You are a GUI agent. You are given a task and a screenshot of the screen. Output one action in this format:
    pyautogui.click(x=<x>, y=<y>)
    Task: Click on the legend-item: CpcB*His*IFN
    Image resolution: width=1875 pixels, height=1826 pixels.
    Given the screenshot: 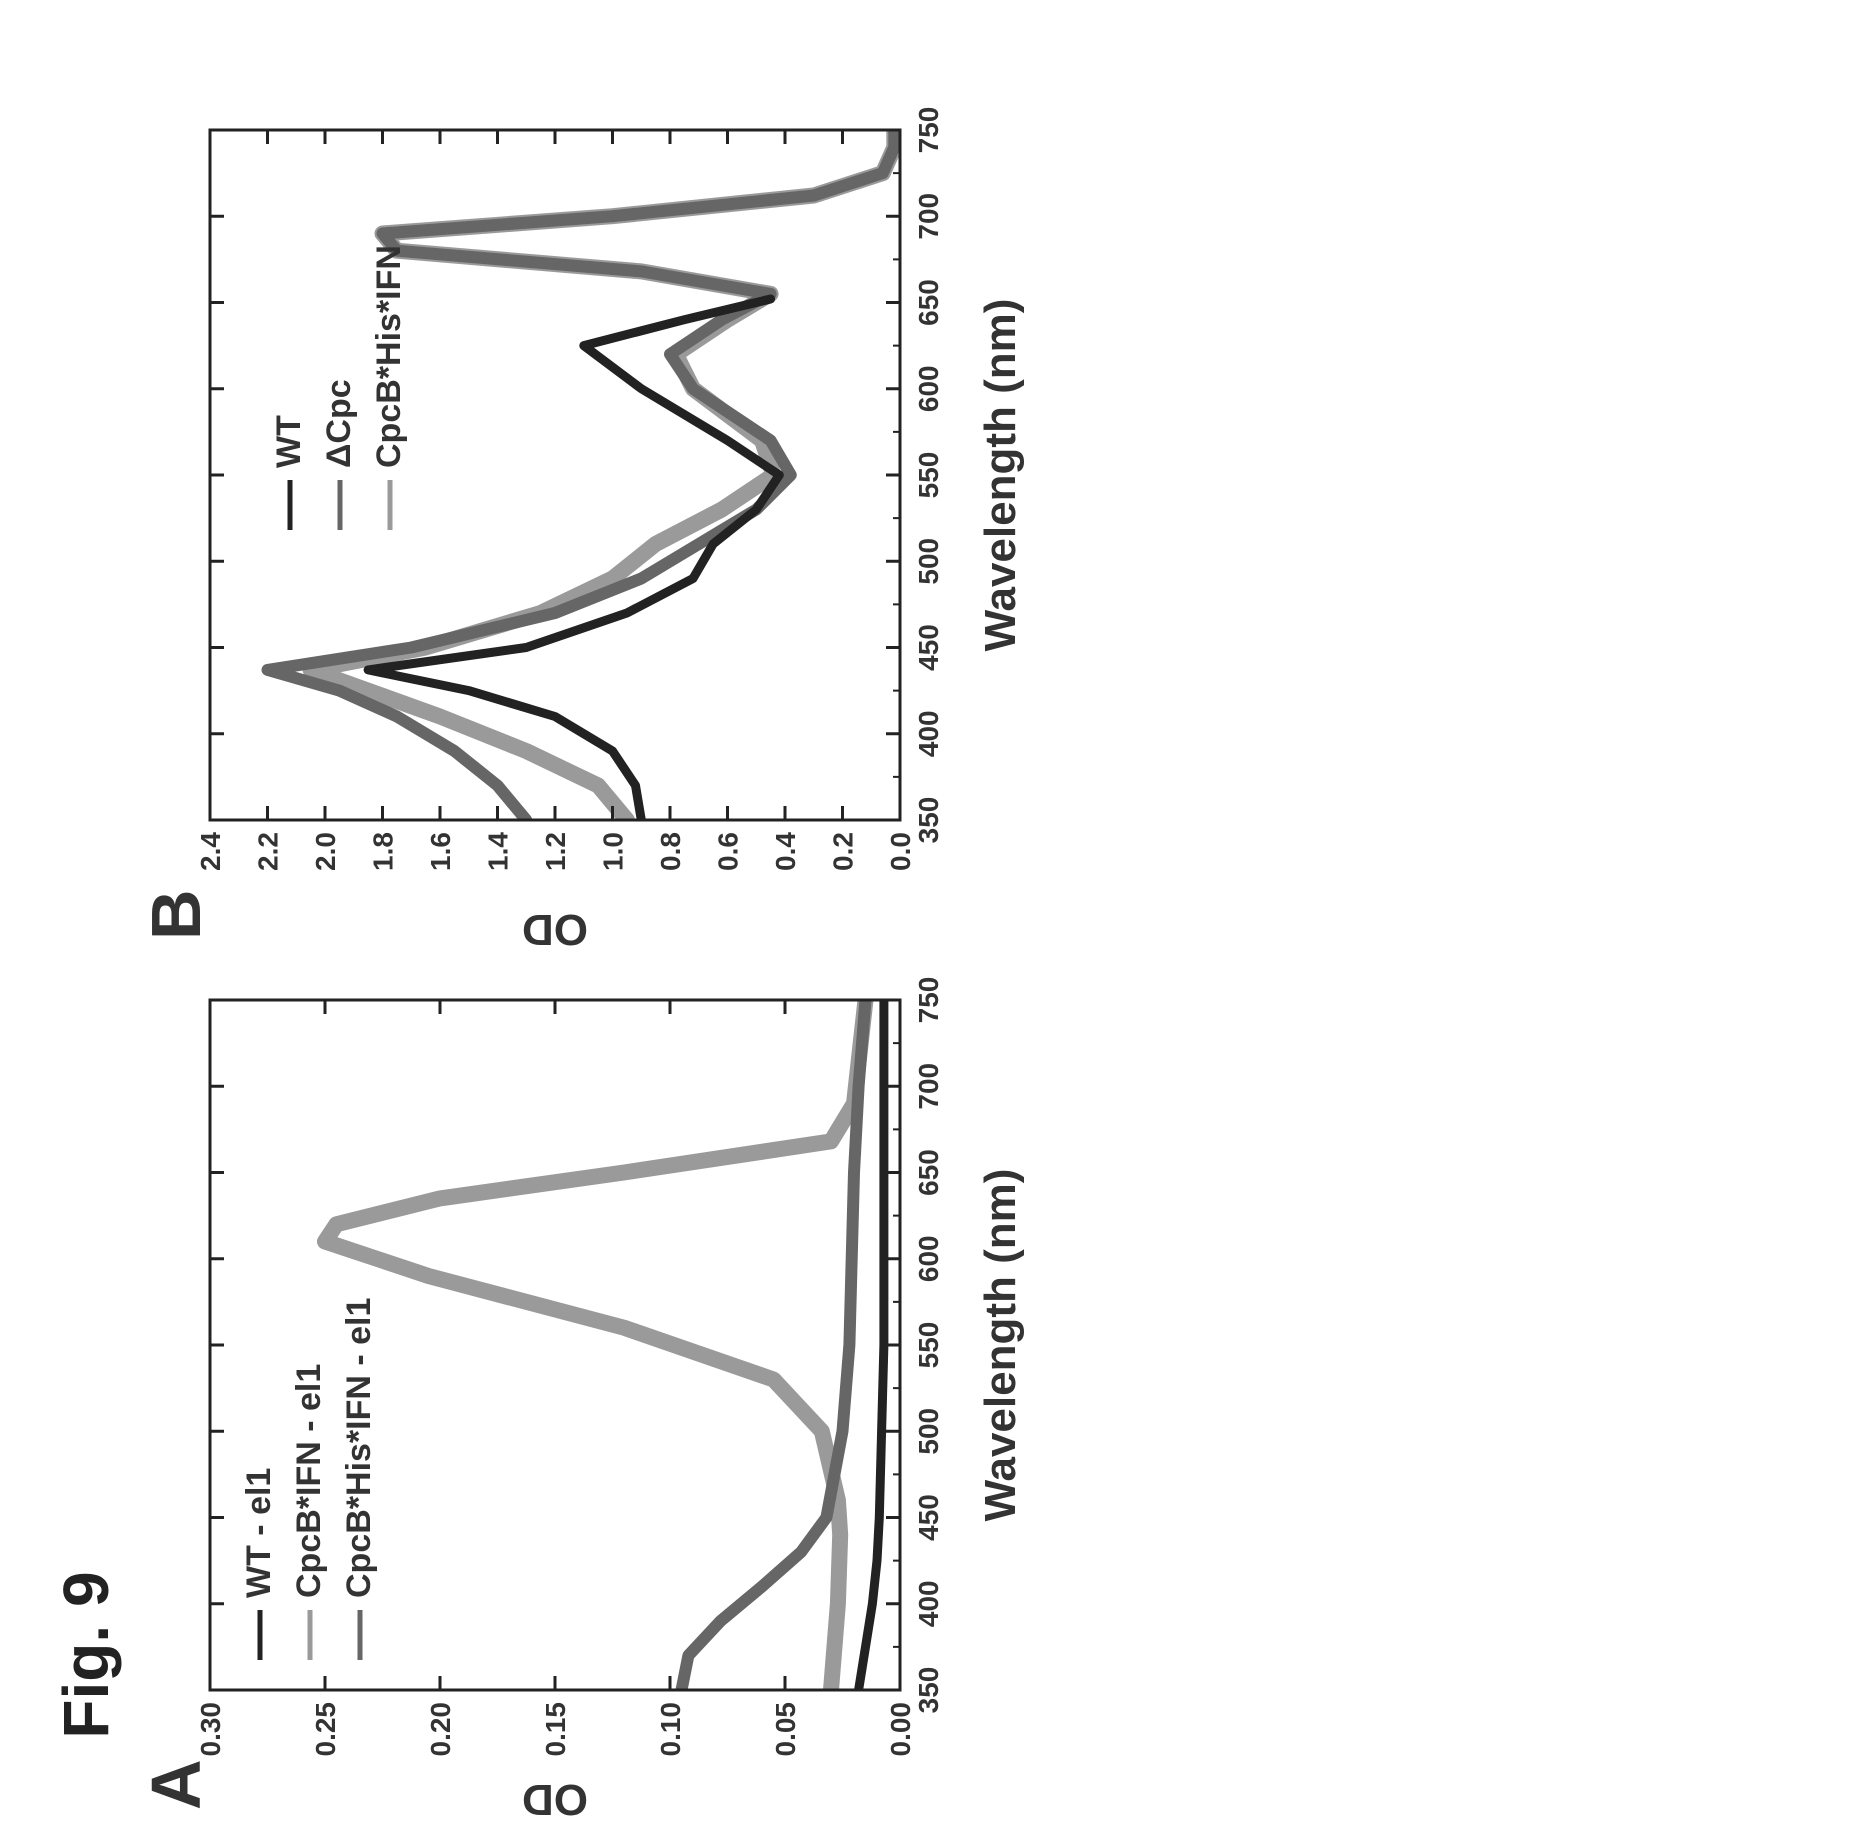 What is the action you would take?
    pyautogui.click(x=389, y=387)
    